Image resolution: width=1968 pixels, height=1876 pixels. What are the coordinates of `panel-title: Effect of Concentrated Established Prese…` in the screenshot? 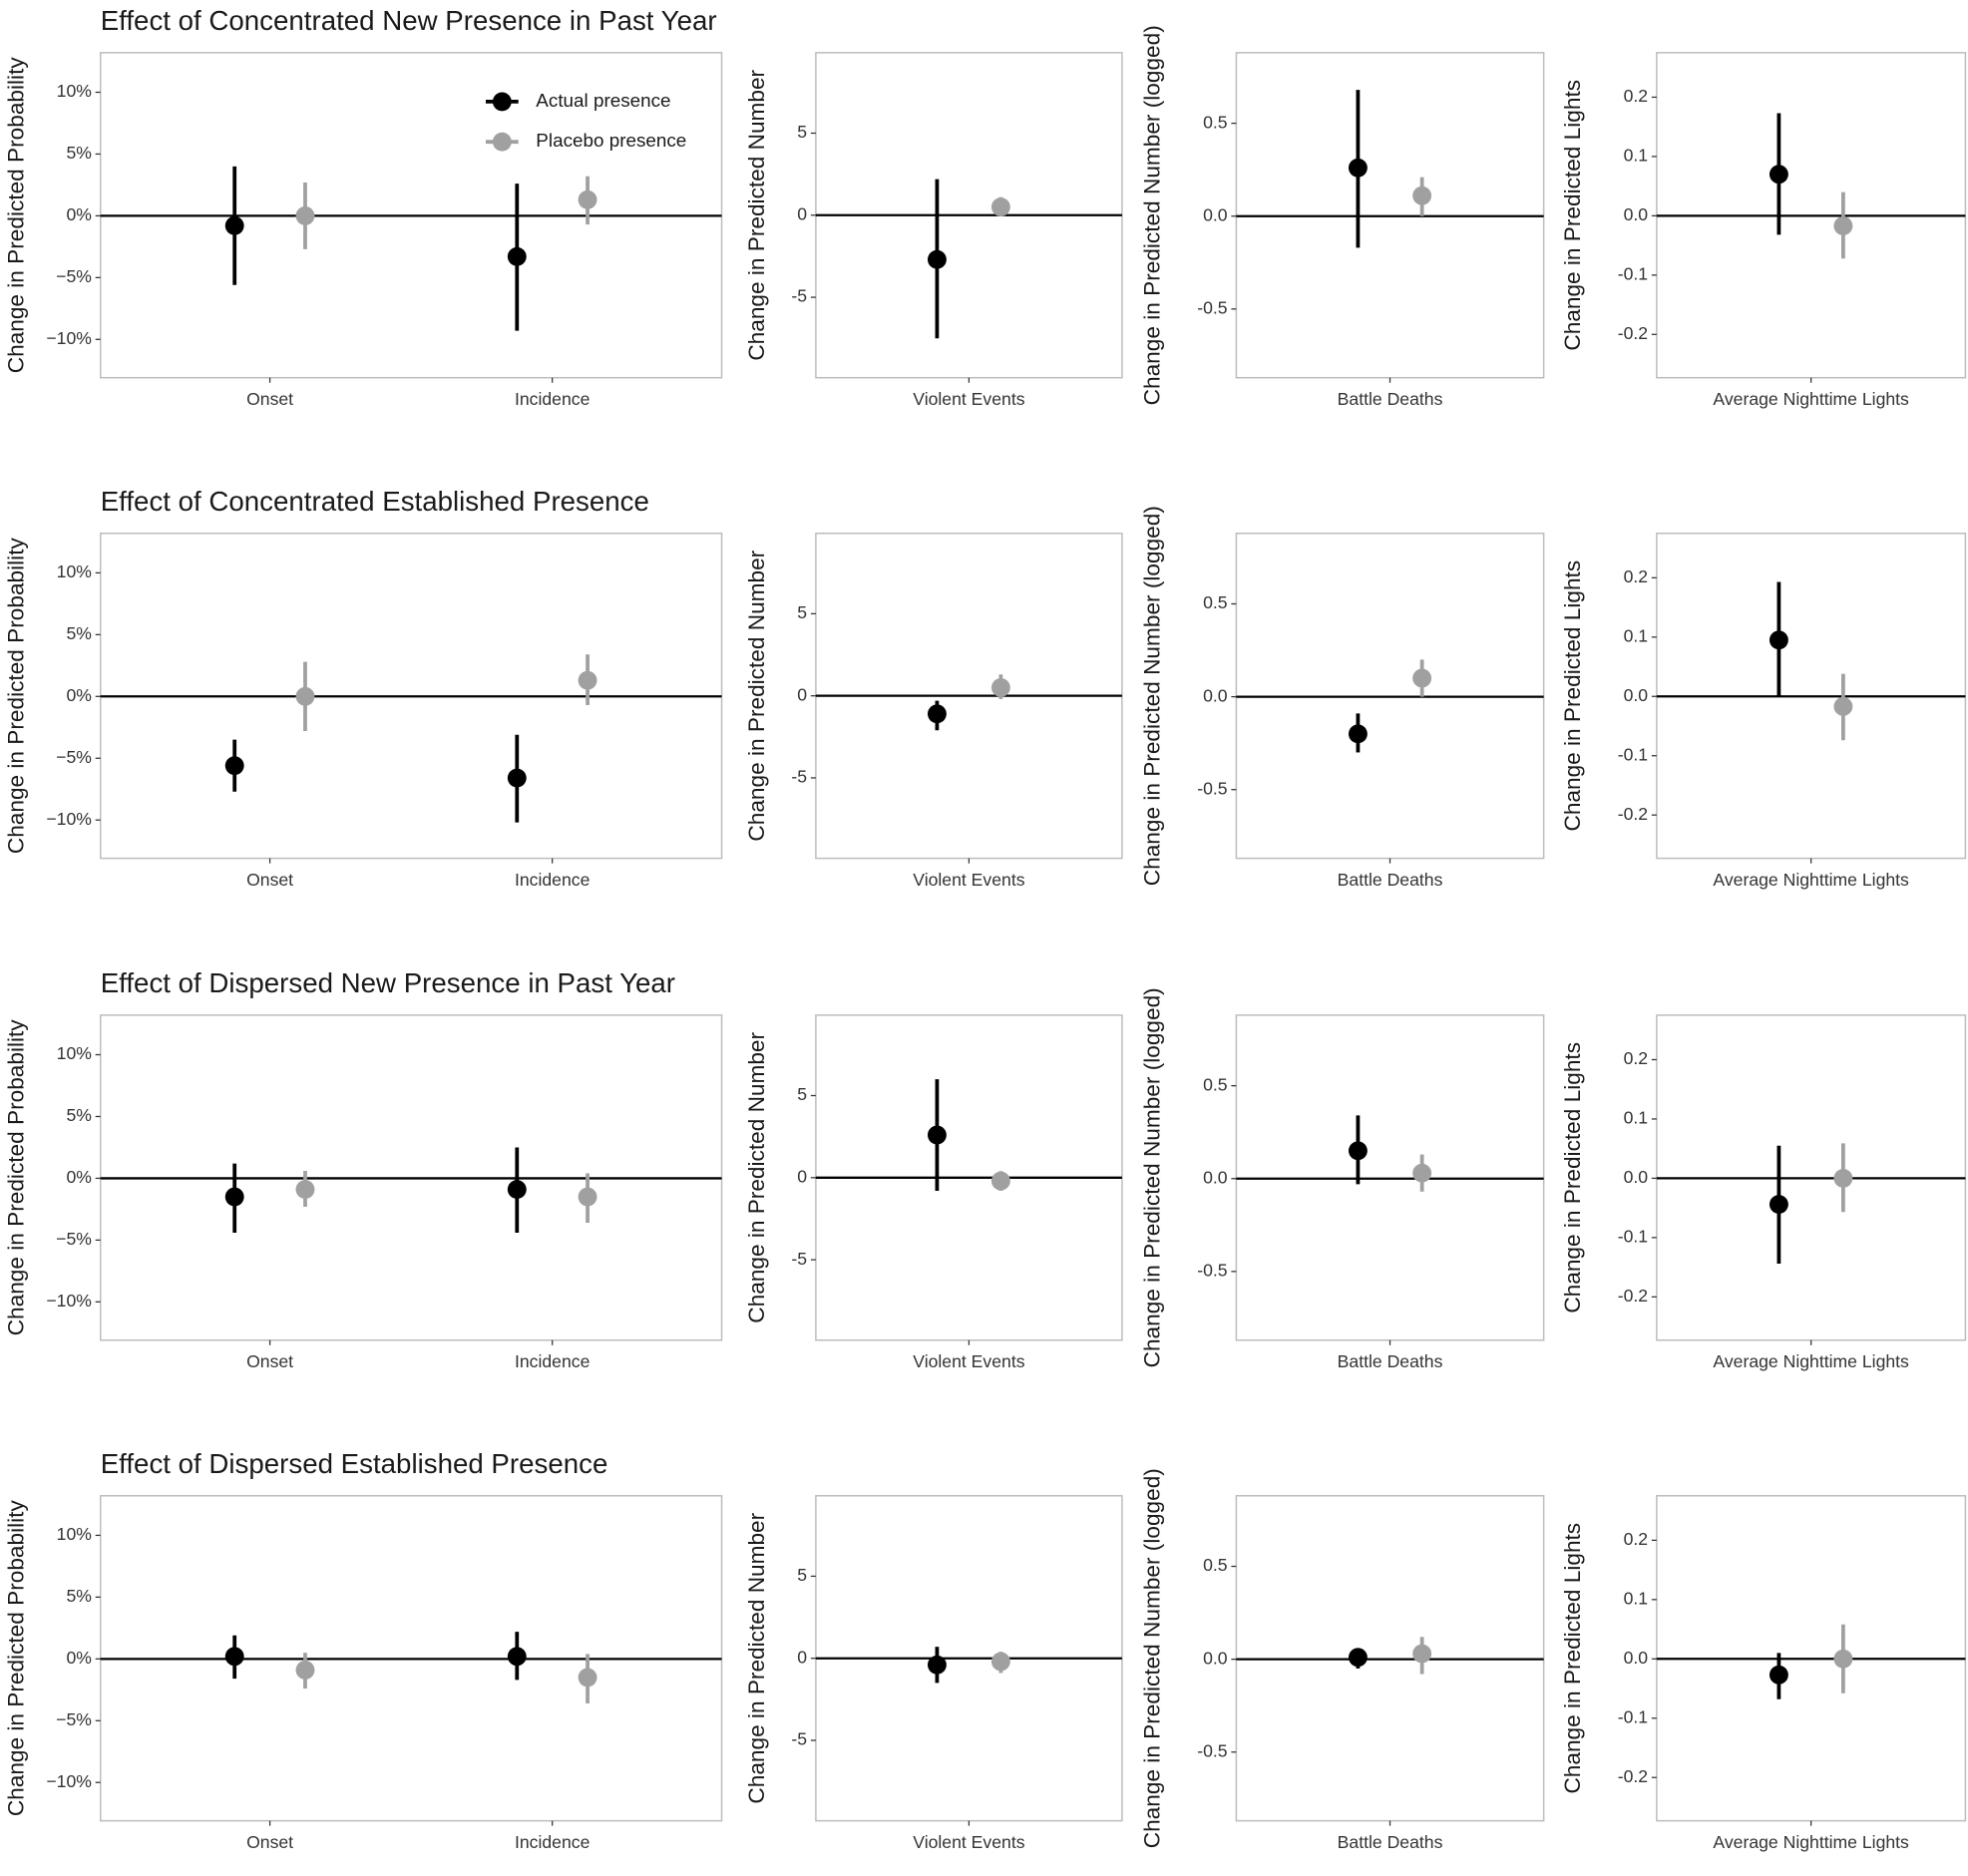 It's located at (375, 501).